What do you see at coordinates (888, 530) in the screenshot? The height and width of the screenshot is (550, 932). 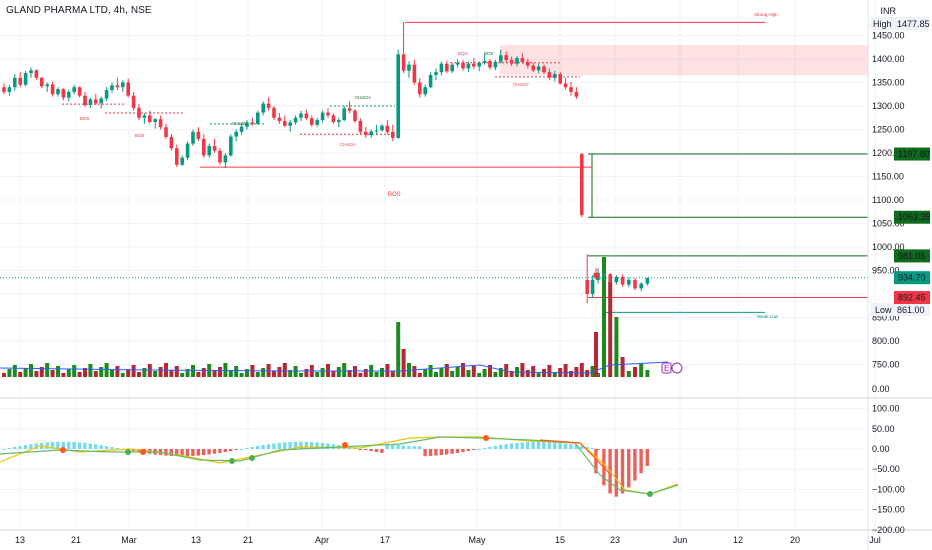 I see `macd-tick-label: −200.00` at bounding box center [888, 530].